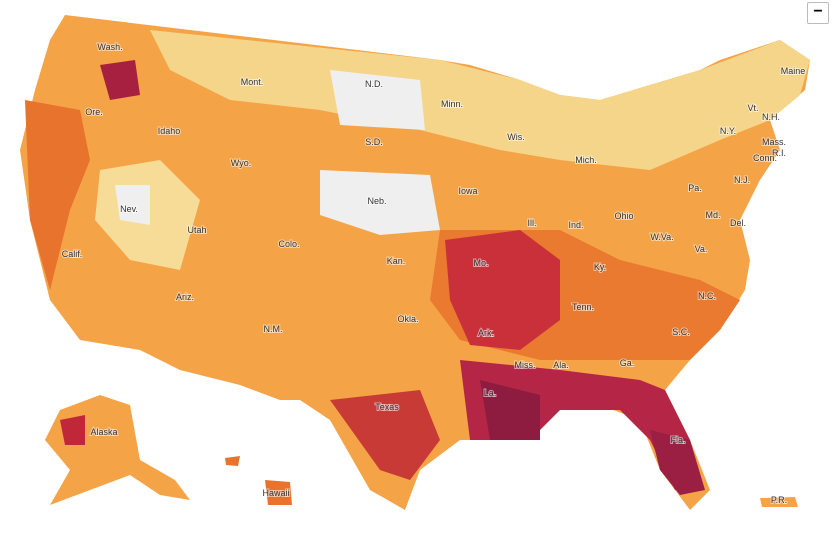  What do you see at coordinates (525, 365) in the screenshot?
I see `state-label: Miss.` at bounding box center [525, 365].